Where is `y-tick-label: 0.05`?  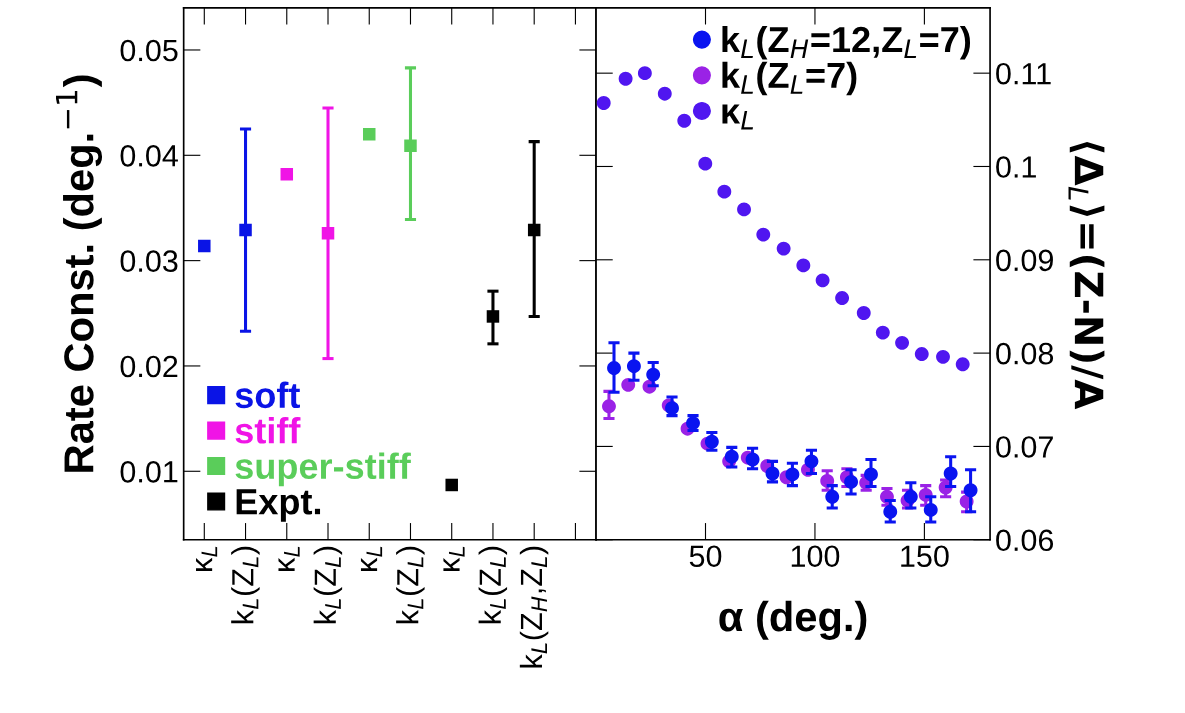
y-tick-label: 0.05 is located at coordinates (149, 50).